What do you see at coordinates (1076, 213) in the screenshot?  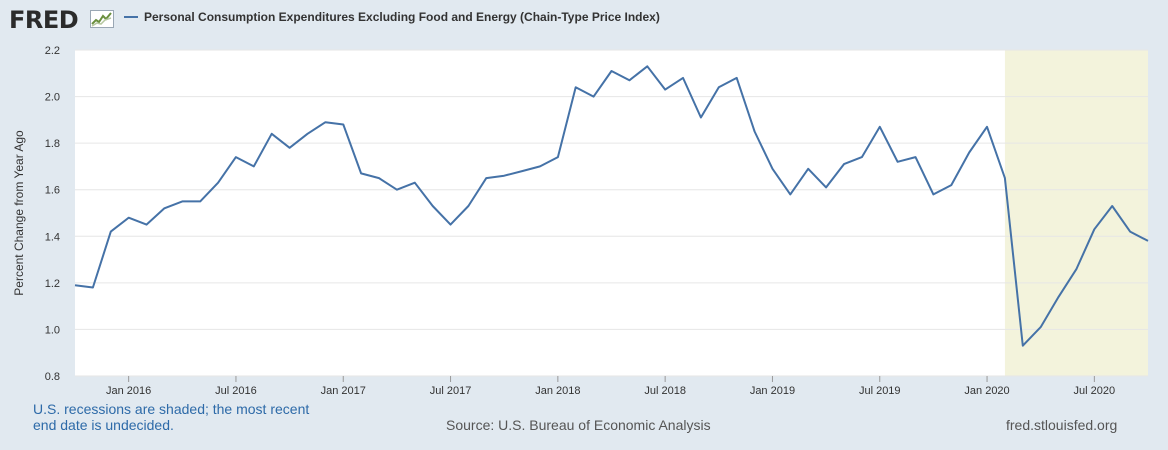 I see `recession-shading` at bounding box center [1076, 213].